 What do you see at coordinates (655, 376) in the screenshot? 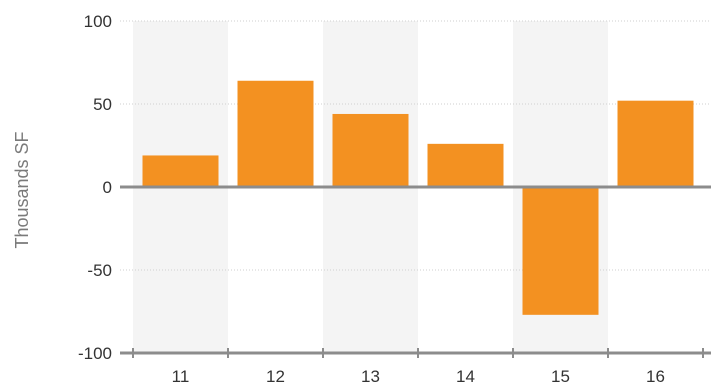
I see `x-tick-label: 16` at bounding box center [655, 376].